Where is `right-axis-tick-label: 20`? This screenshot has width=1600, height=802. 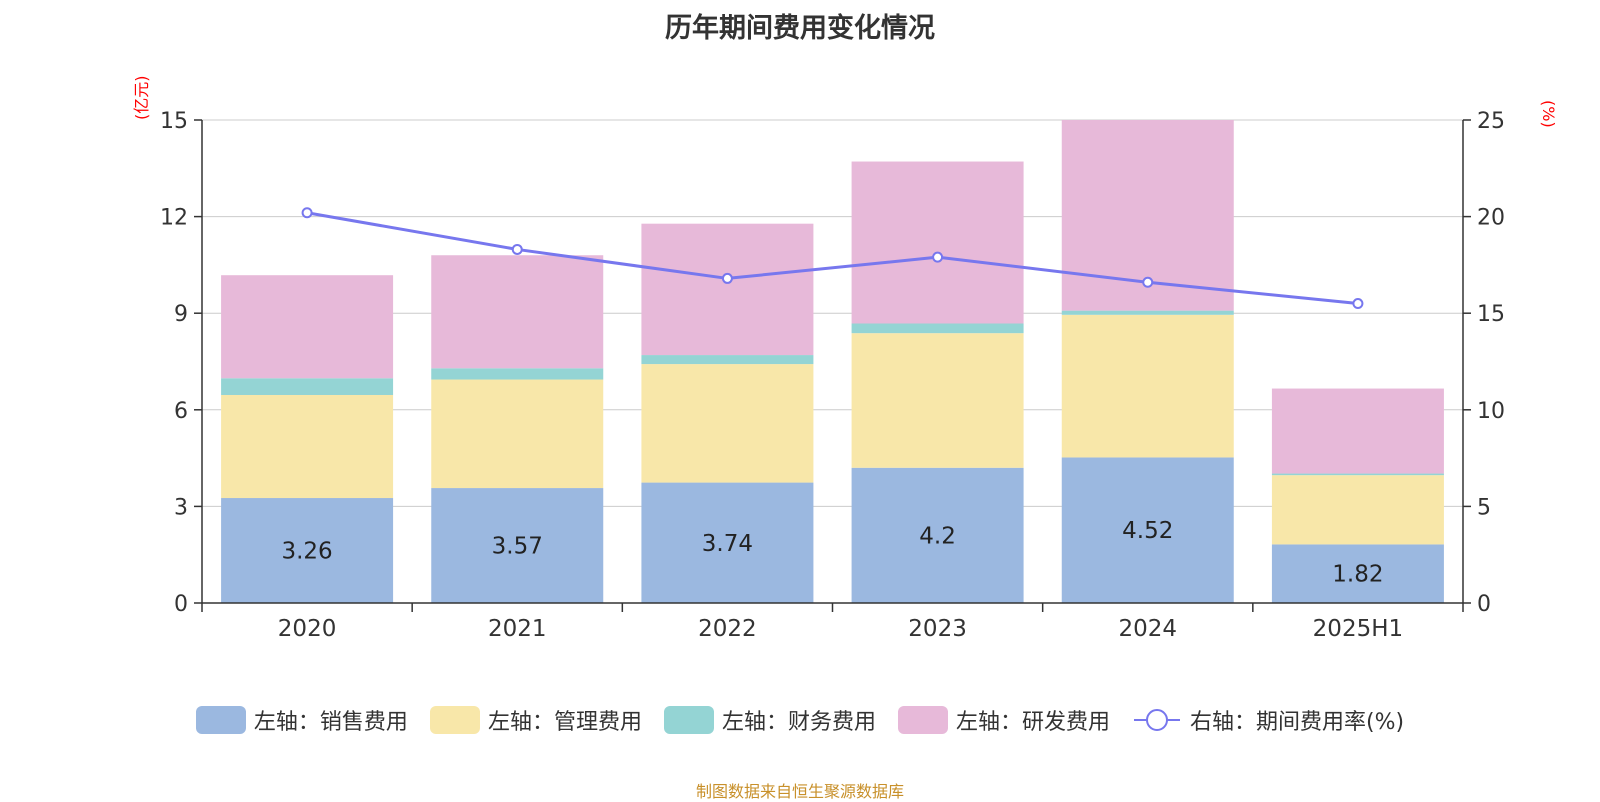
right-axis-tick-label: 20 is located at coordinates (1491, 218).